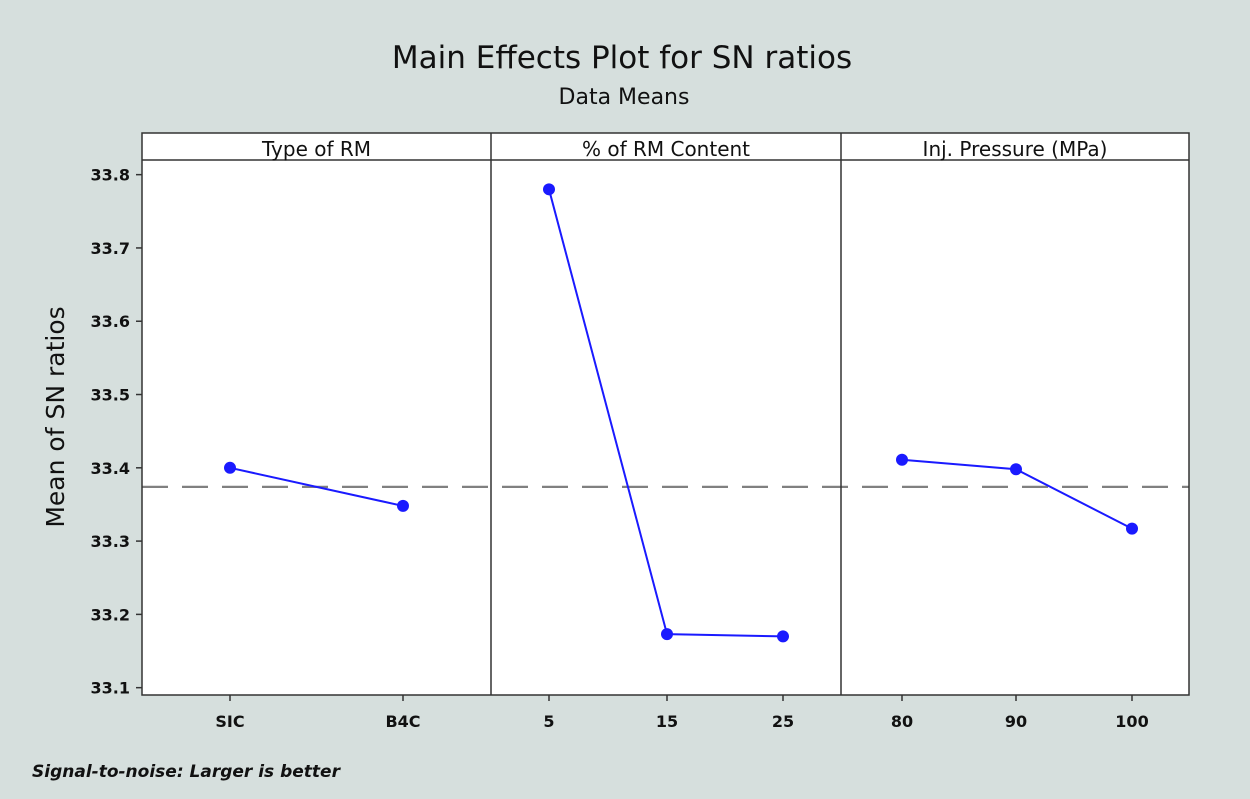 The width and height of the screenshot is (1250, 799). What do you see at coordinates (110, 395) in the screenshot?
I see `y-tick-label: 33.5` at bounding box center [110, 395].